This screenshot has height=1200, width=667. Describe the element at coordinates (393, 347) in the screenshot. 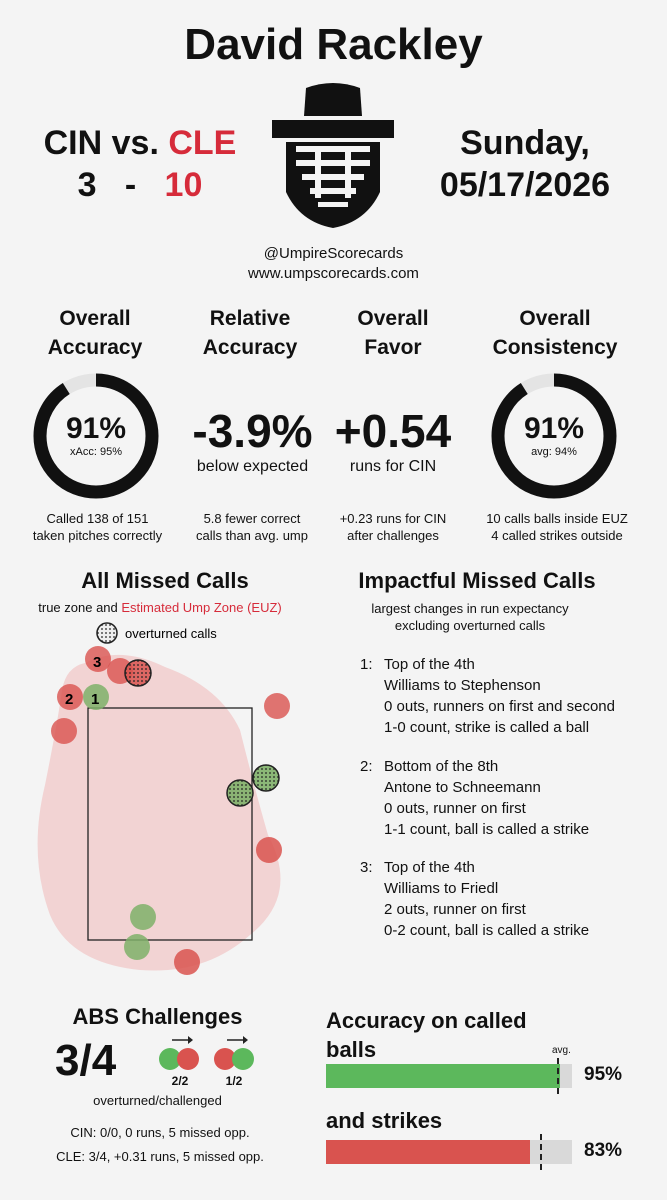

I see `favor-heading-line2: Favor` at that location.